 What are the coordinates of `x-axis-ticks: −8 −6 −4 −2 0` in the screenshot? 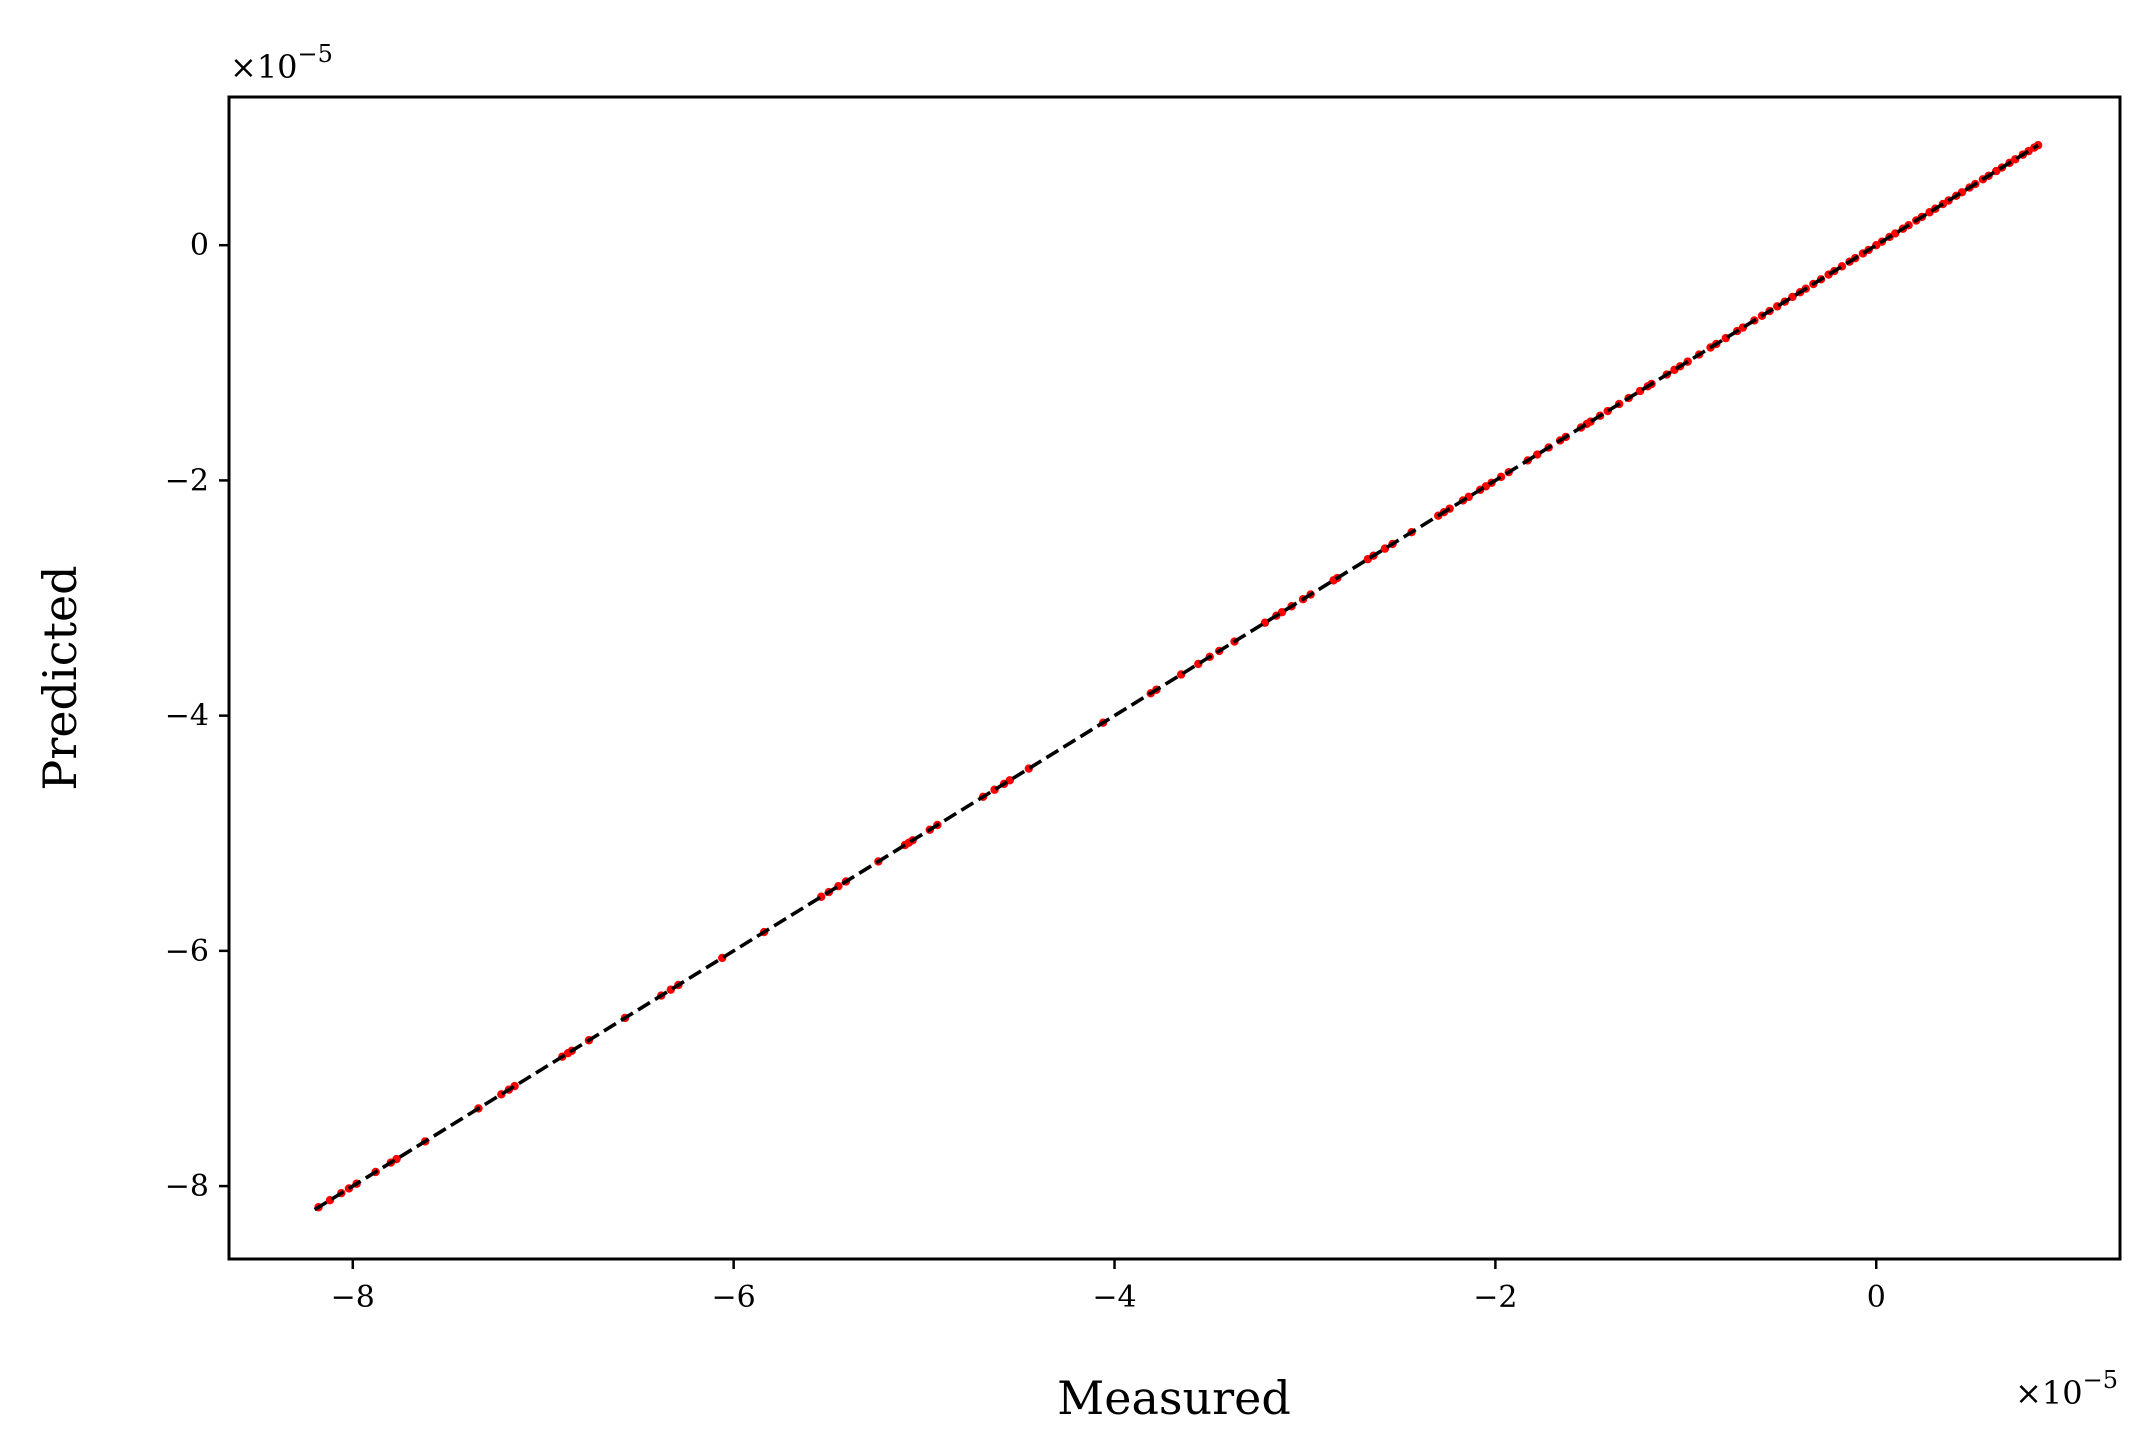 It's located at (1108, 1287).